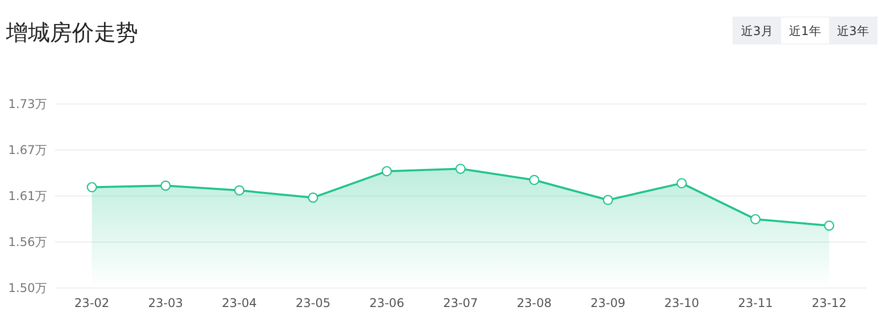 The width and height of the screenshot is (879, 334). I want to click on y-tick-label: 1.50万, so click(27, 288).